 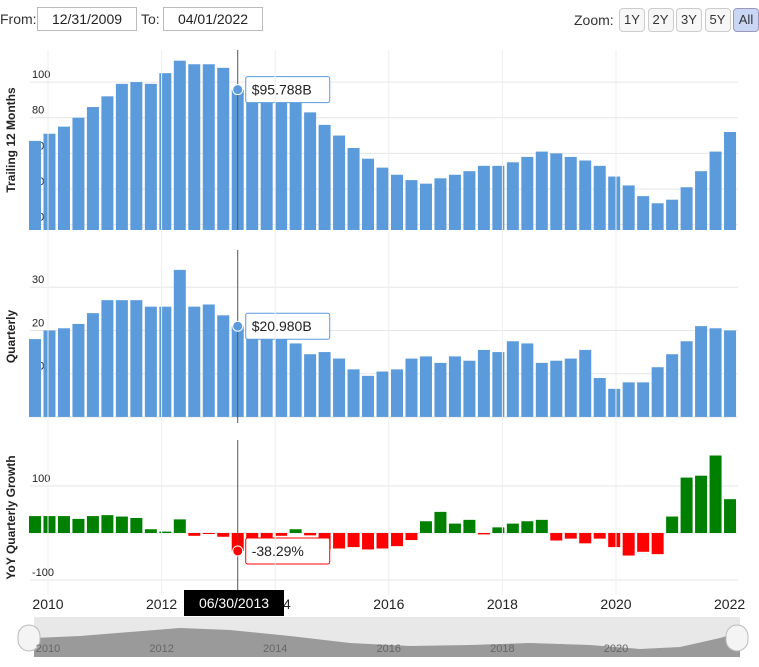 I want to click on y-tick-label: 100, so click(x=41, y=479).